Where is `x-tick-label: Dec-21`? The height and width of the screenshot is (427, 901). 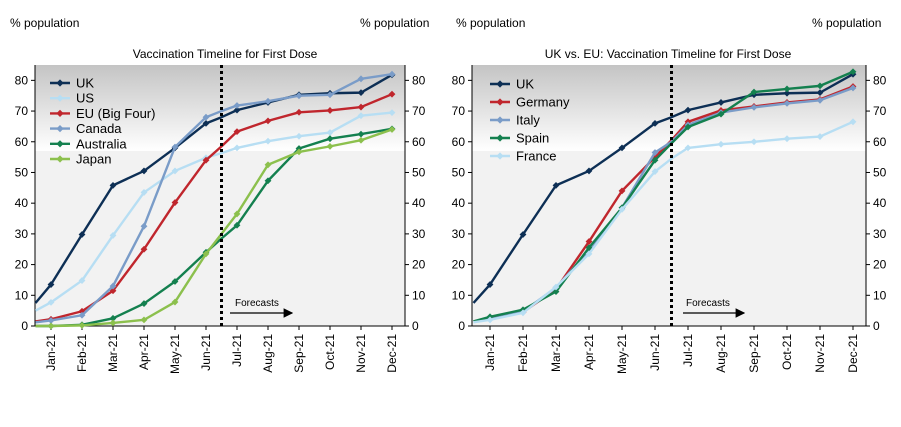
x-tick-label: Dec-21 is located at coordinates (392, 353).